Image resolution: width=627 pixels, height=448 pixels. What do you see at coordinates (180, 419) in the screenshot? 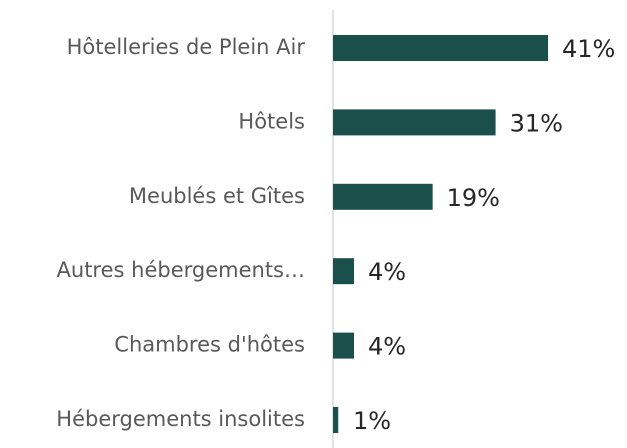
I see `category-label: Hébergements insolites` at bounding box center [180, 419].